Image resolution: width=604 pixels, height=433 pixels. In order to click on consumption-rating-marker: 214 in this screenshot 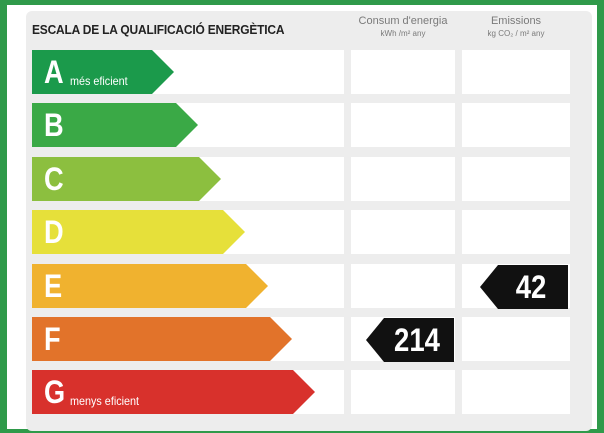, I will do `click(410, 340)`.